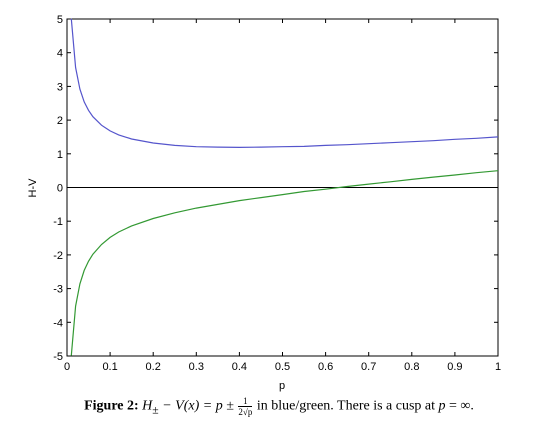  Describe the element at coordinates (60, 155) in the screenshot. I see `y-tick-label: 1` at that location.